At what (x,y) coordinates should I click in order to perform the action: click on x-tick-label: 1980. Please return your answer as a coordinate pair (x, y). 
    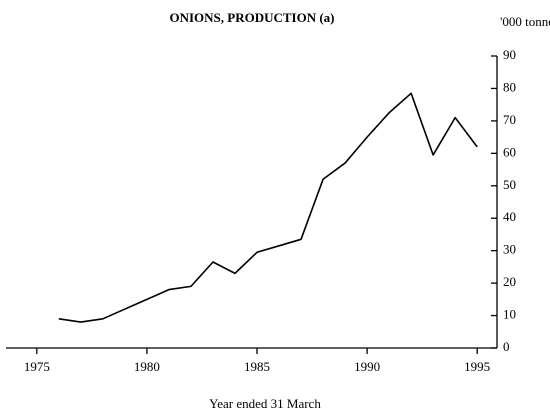
    Looking at the image, I should click on (147, 366).